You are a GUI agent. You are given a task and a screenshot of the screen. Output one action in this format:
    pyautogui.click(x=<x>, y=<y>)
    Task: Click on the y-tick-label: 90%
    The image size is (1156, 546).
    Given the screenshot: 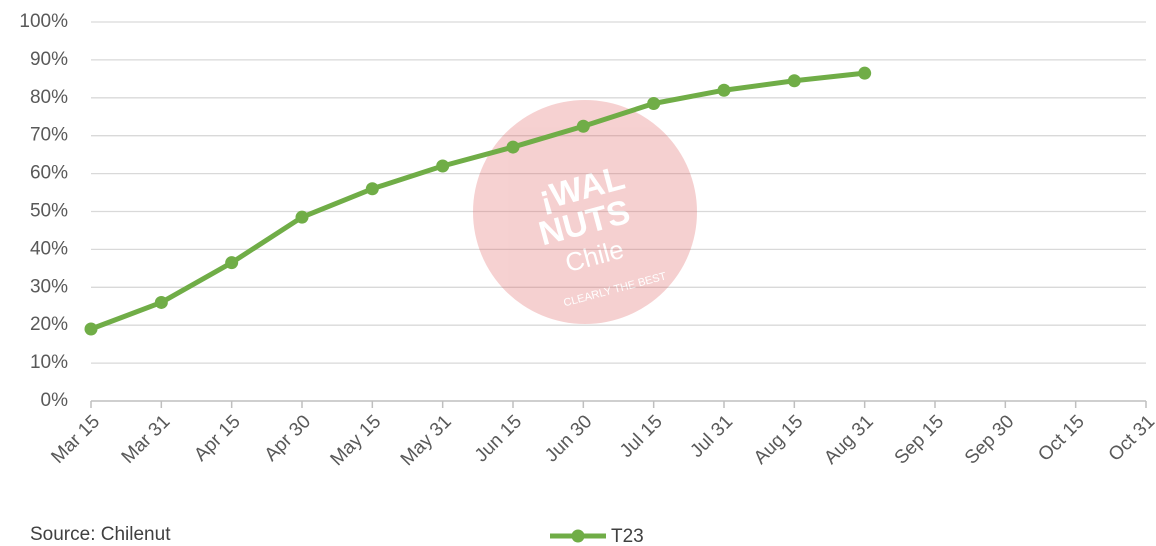 What is the action you would take?
    pyautogui.click(x=49, y=59)
    